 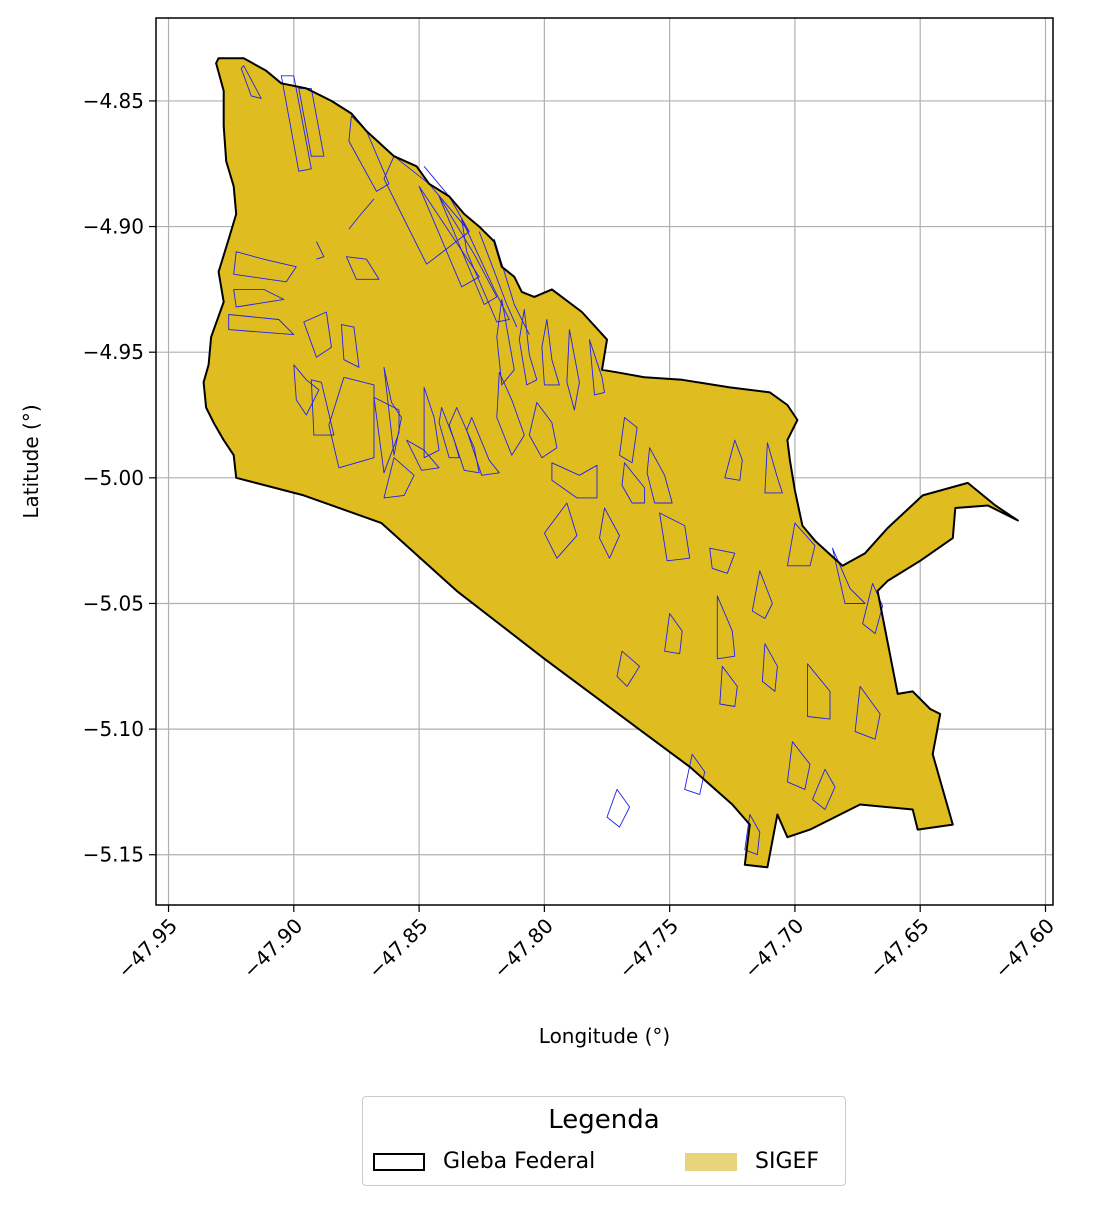 What do you see at coordinates (648, 948) in the screenshot?
I see `x-tick-label: −47.75` at bounding box center [648, 948].